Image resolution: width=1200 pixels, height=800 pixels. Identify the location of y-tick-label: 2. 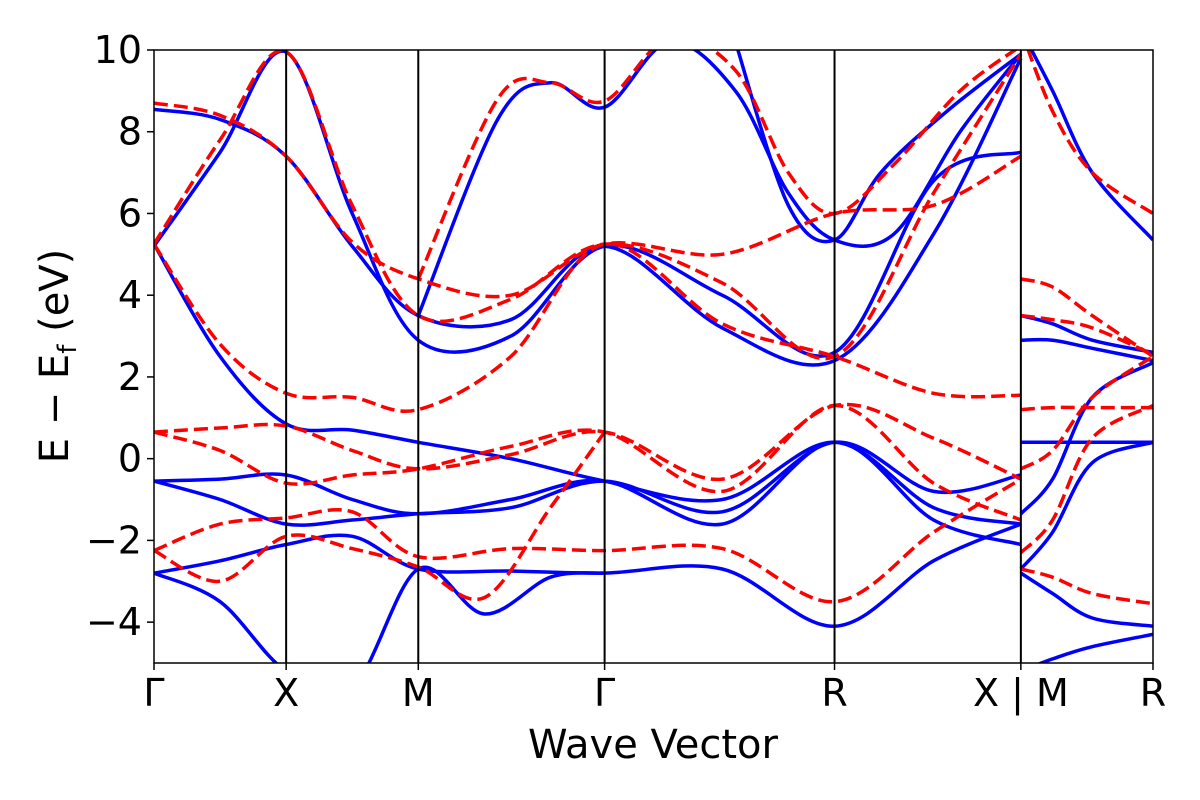
(130, 377).